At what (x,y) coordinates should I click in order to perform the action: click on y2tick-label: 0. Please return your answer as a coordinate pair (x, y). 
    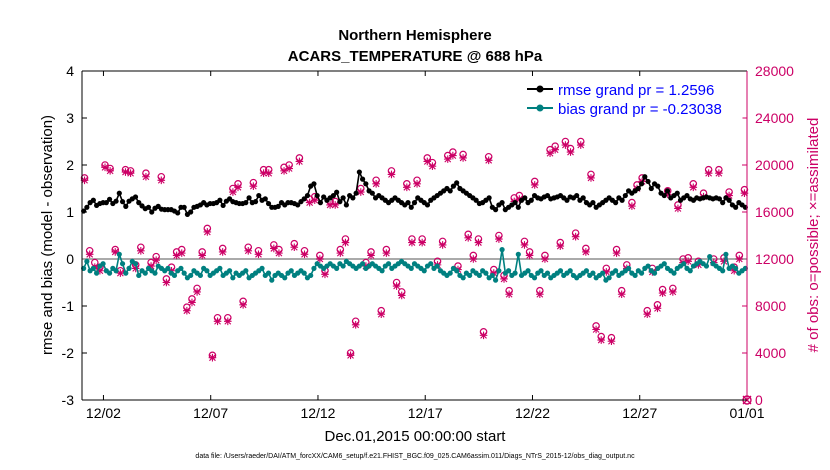
    Looking at the image, I should click on (759, 400).